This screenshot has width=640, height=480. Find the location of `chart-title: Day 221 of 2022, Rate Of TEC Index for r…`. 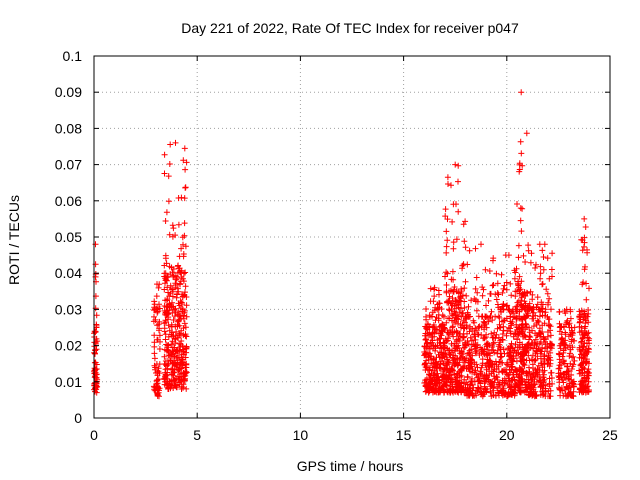

chart-title: Day 221 of 2022, Rate Of TEC Index for r… is located at coordinates (350, 28).